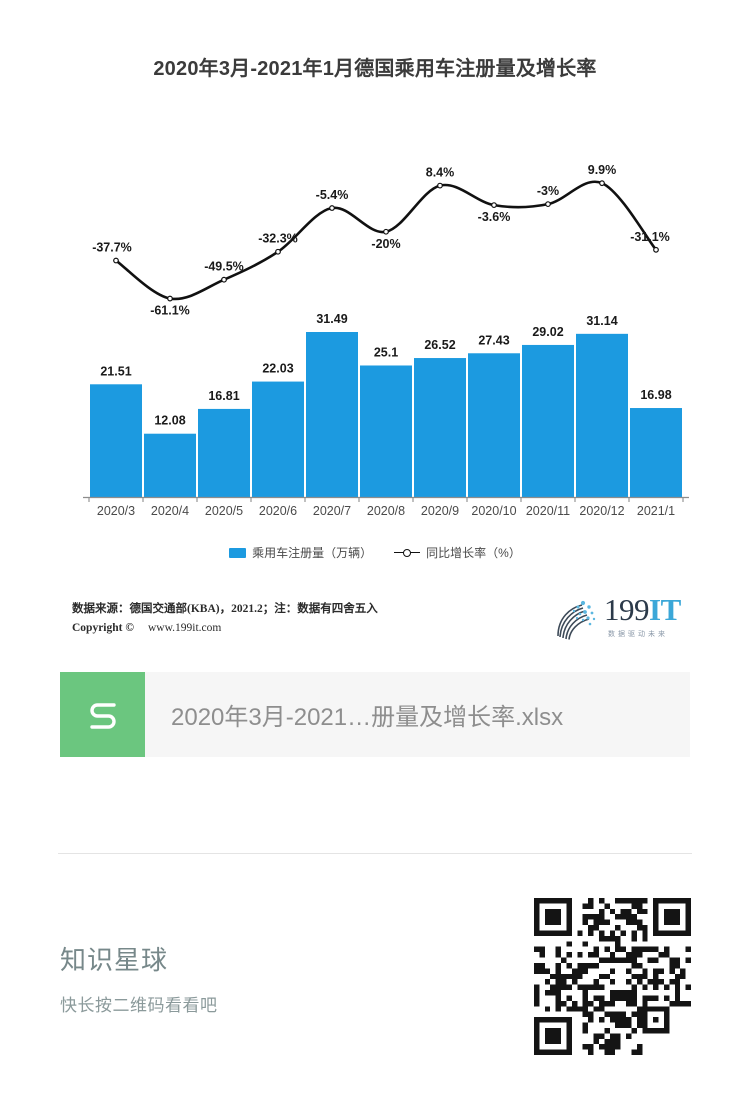 Image resolution: width=750 pixels, height=1103 pixels. Describe the element at coordinates (473, 553) in the screenshot. I see `legend-line-label: 同比增长率（%）` at that location.